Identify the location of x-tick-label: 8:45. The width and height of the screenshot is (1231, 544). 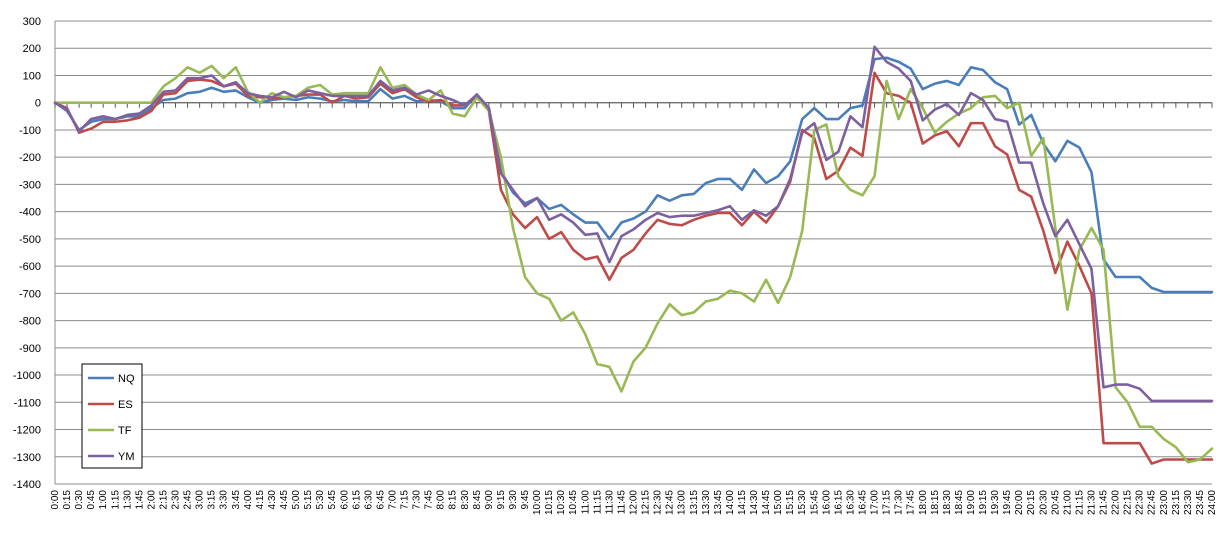
(477, 500).